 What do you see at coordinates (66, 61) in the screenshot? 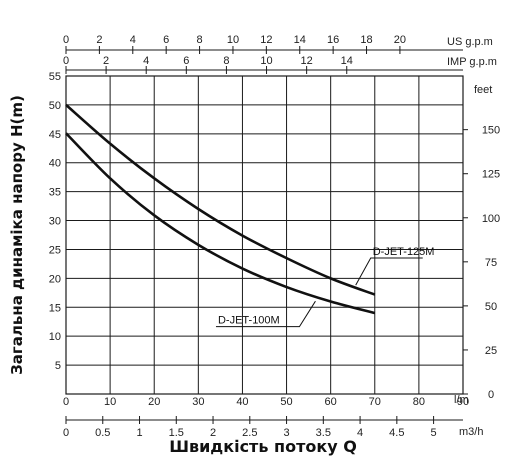
I see `imp-gpm-tick-label: 0` at bounding box center [66, 61].